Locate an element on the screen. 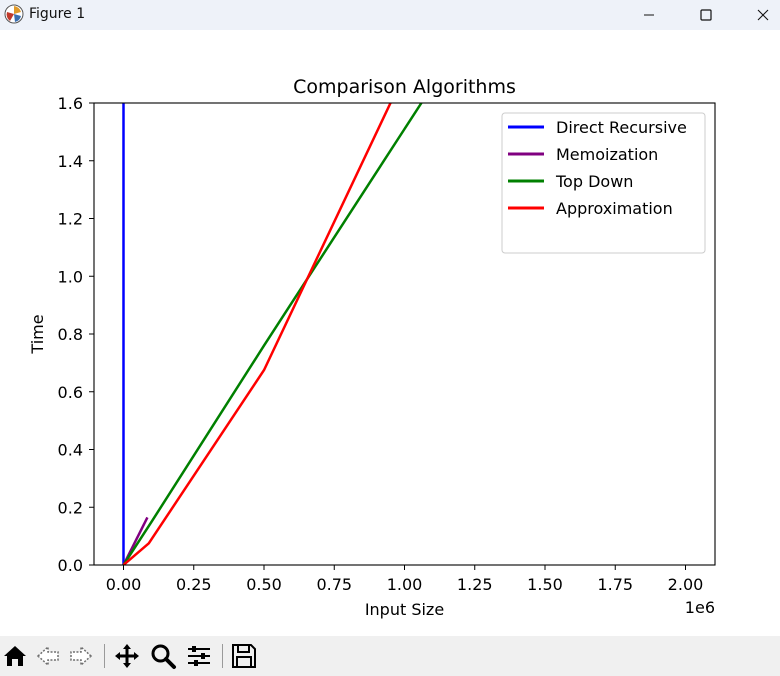 The height and width of the screenshot is (676, 780). configure-icon is located at coordinates (199, 656).